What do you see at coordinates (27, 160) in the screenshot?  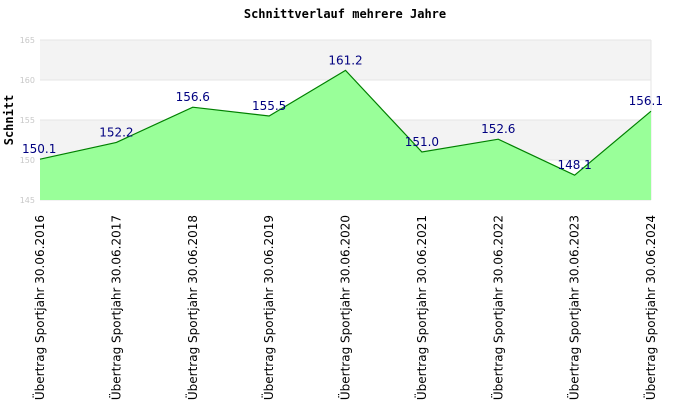 I see `y-tick-label: 150` at bounding box center [27, 160].